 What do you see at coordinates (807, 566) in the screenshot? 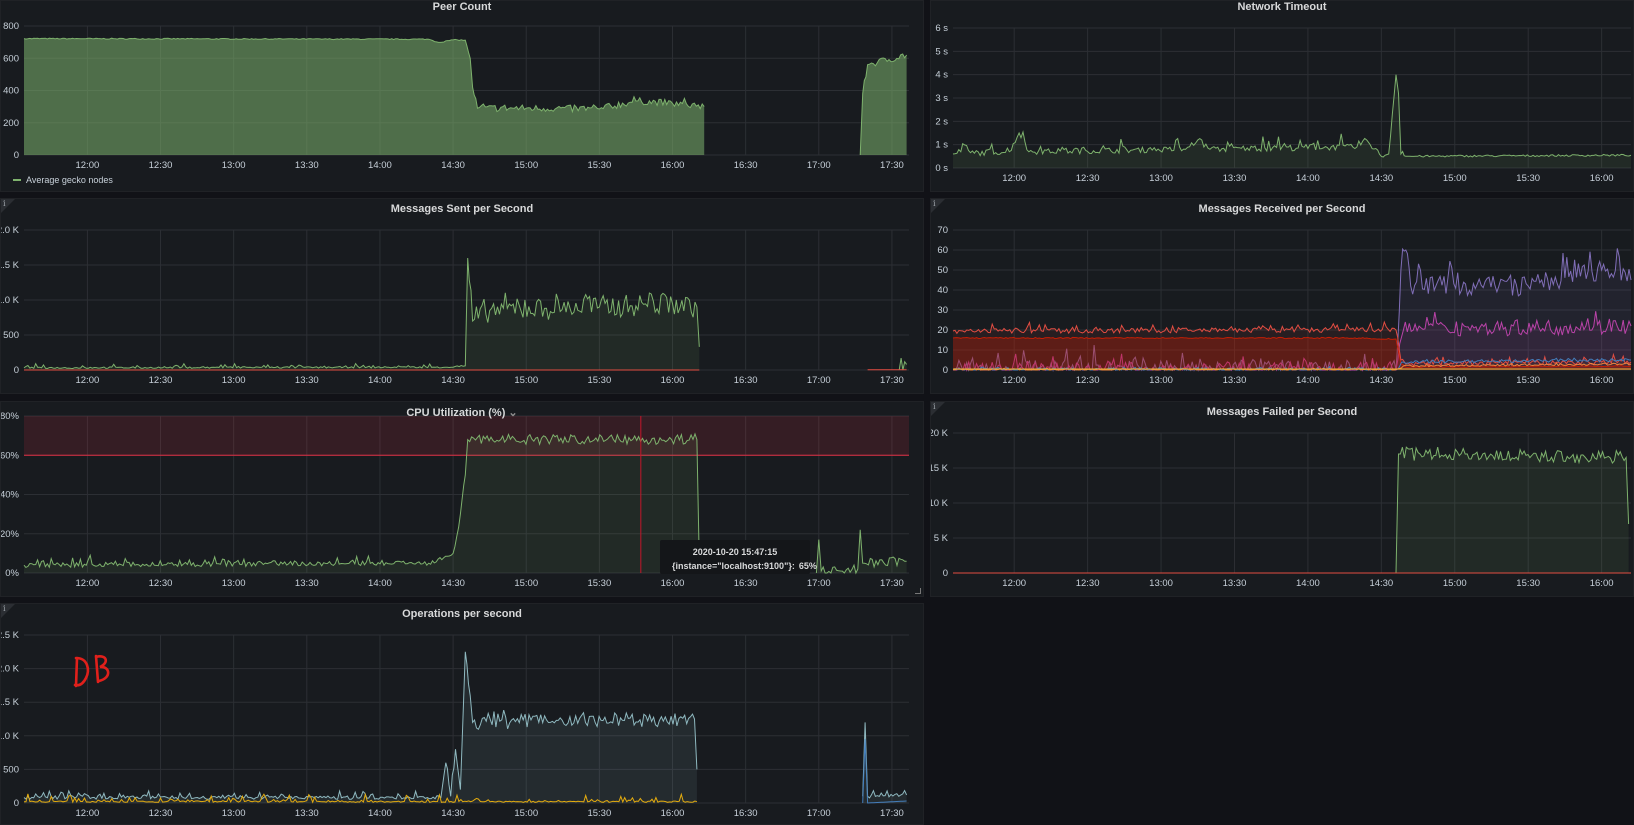
I see `tooltip-value: 65%` at bounding box center [807, 566].